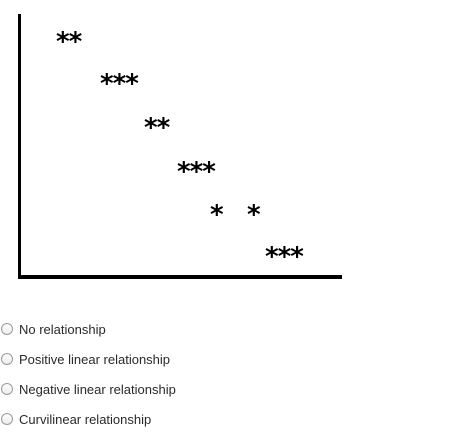 The image size is (454, 434). I want to click on y-axis-line, so click(19, 146).